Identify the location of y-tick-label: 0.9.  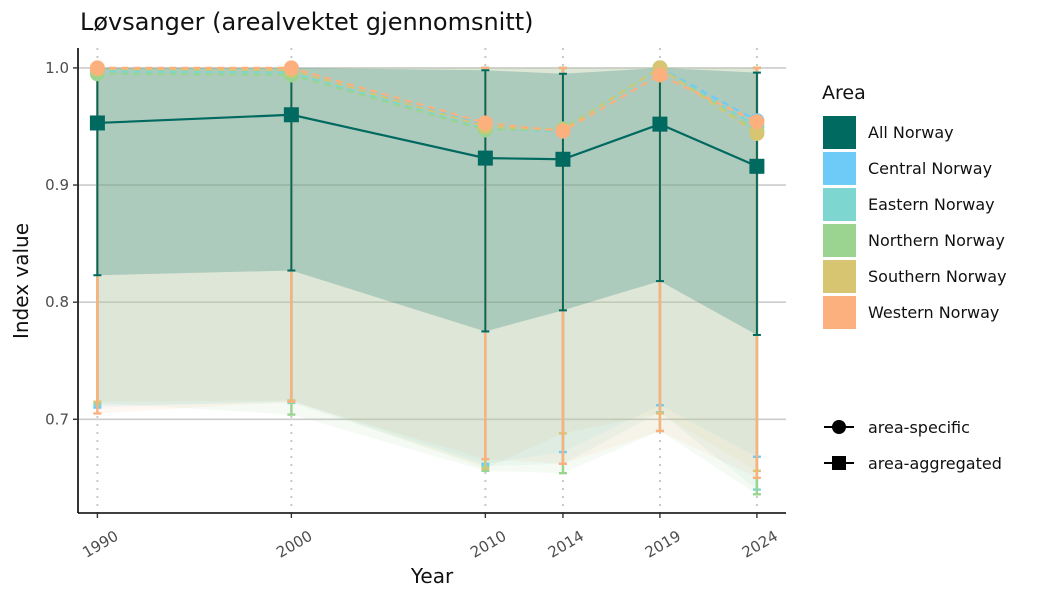
(57, 185).